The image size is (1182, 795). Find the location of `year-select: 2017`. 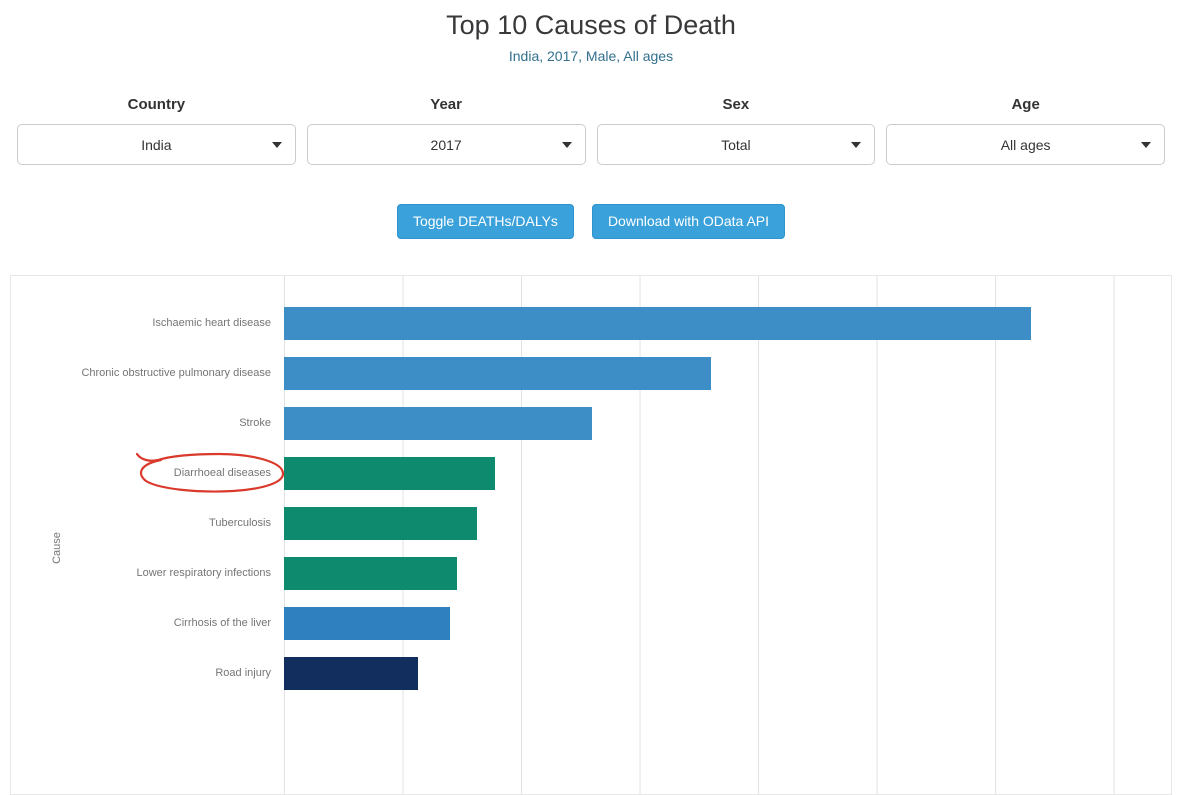

year-select: 2017 is located at coordinates (446, 144).